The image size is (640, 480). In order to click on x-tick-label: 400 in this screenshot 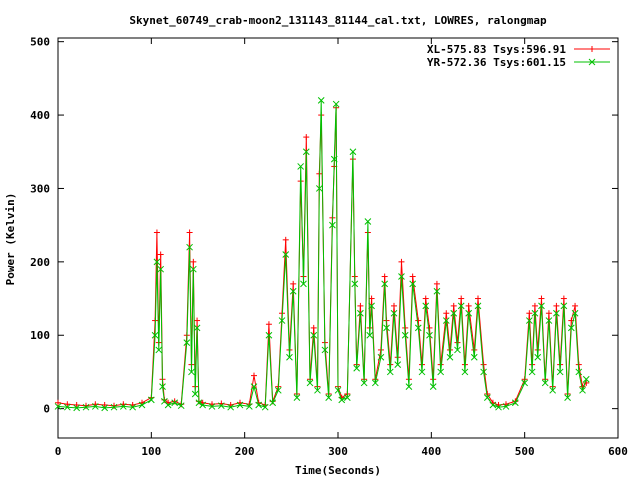, I will do `click(431, 451)`.